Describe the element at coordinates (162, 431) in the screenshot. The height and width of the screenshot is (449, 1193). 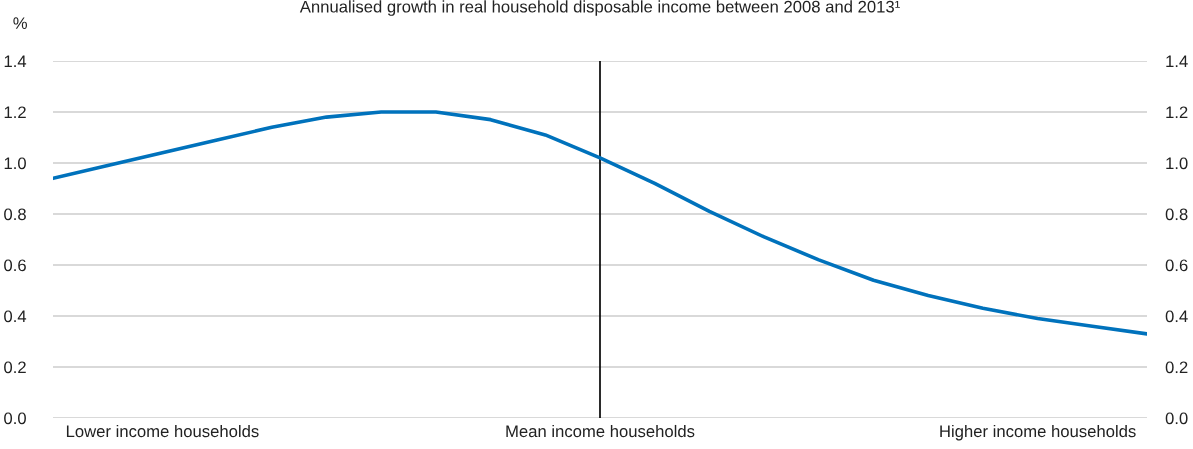
I see `x-tick-label: Lower income households` at that location.